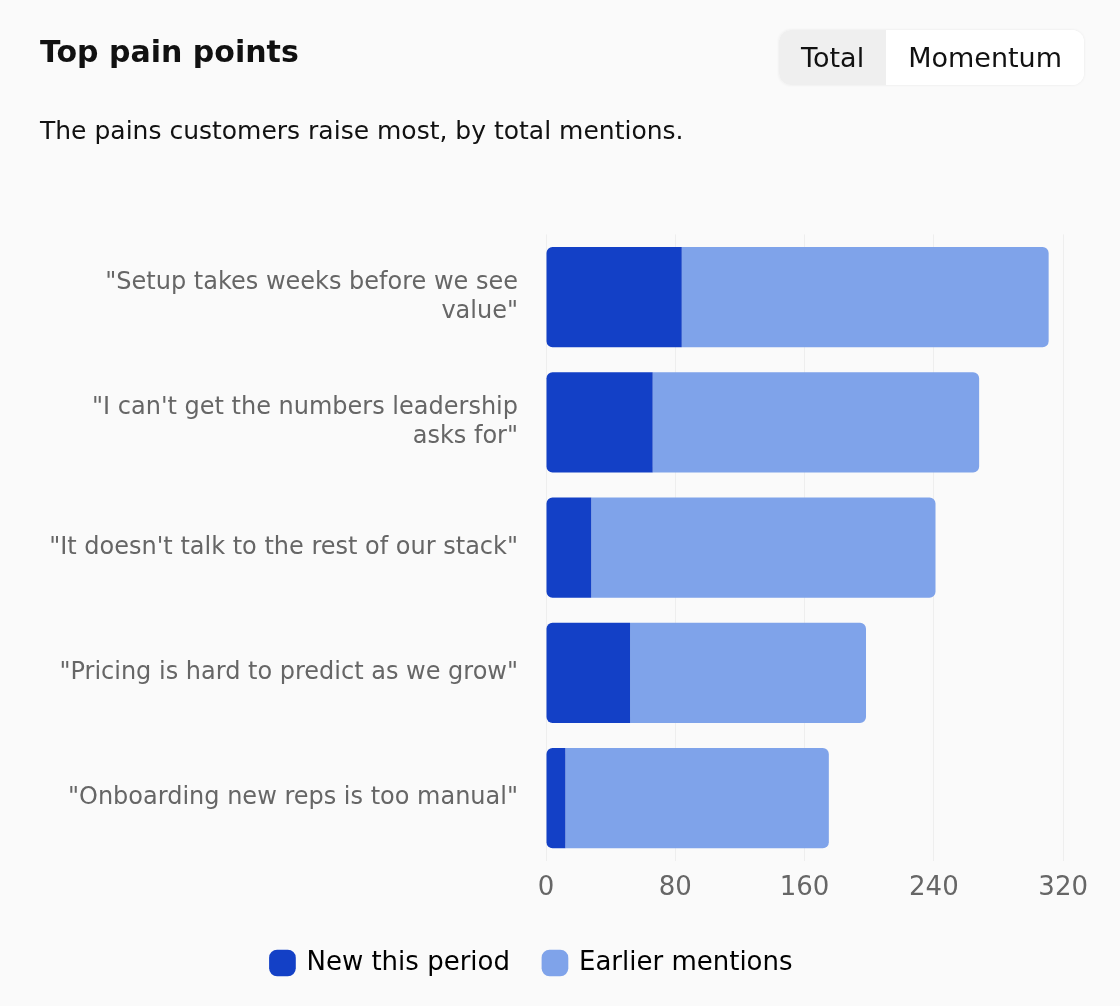 The image size is (1120, 1006). I want to click on y-tick-label: "Pricing is hard to predict as we grow", so click(288, 671).